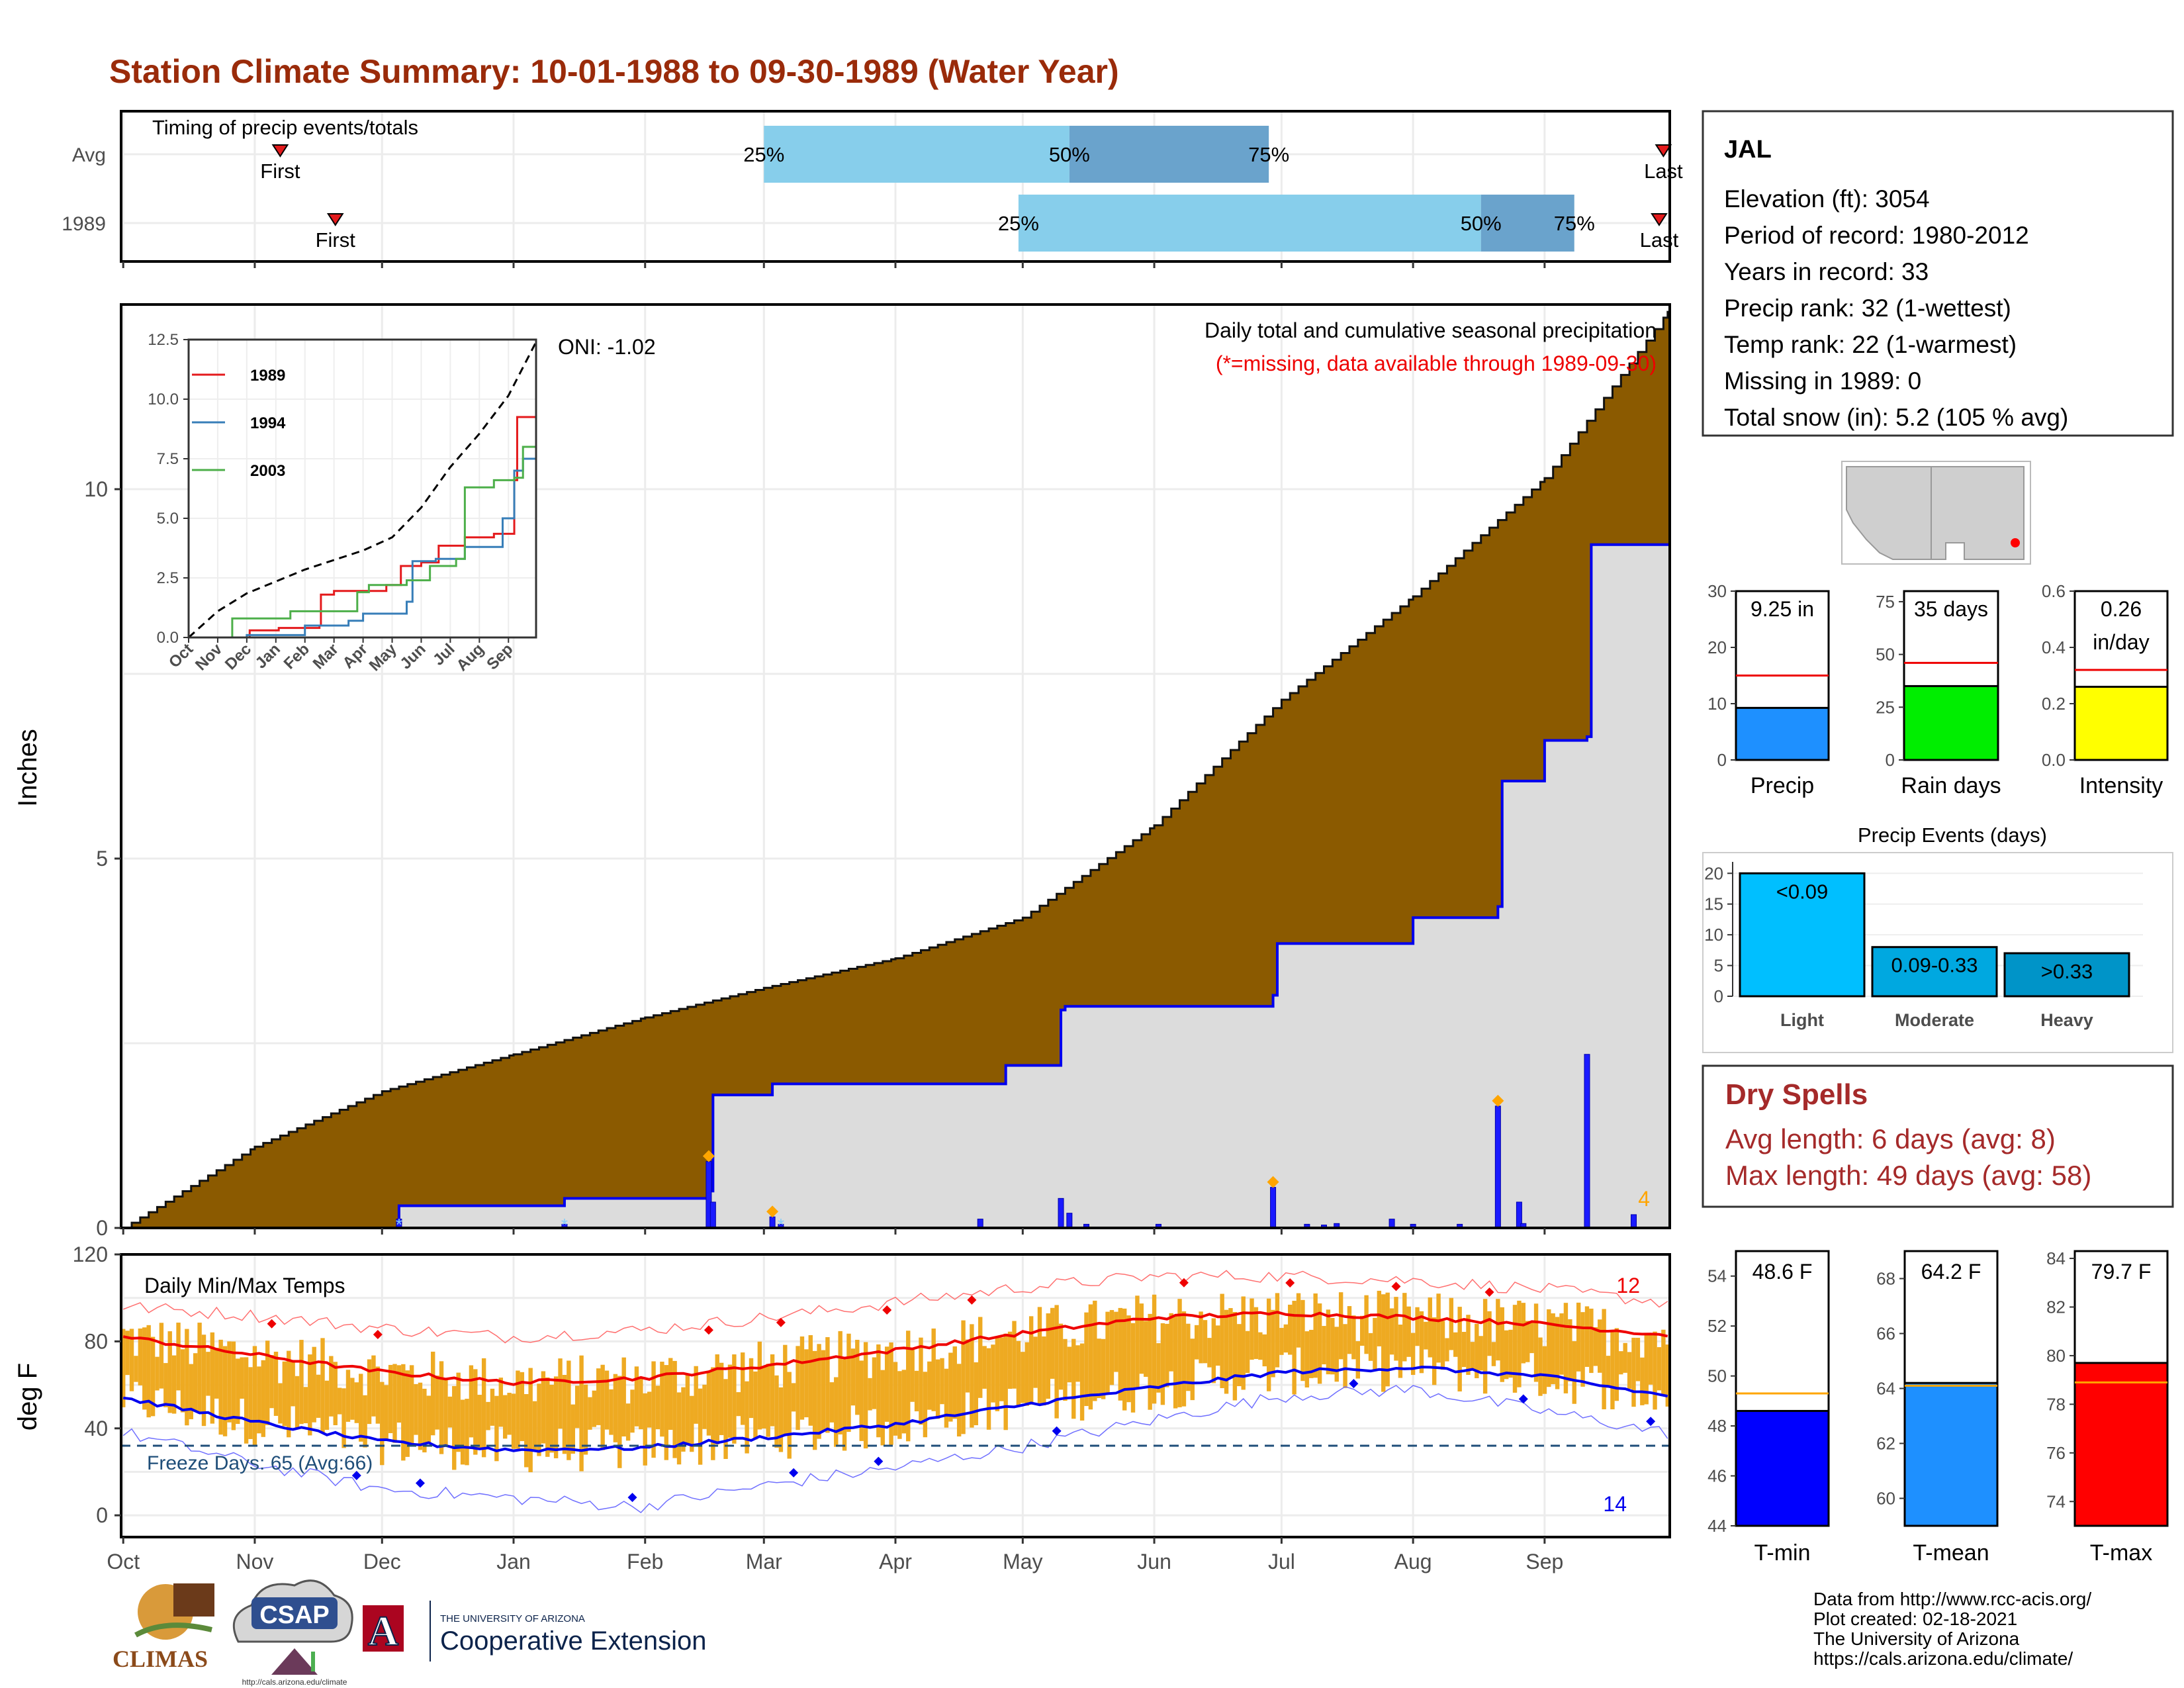  Describe the element at coordinates (2067, 1020) in the screenshot. I see `events-category-label: Heavy` at that location.